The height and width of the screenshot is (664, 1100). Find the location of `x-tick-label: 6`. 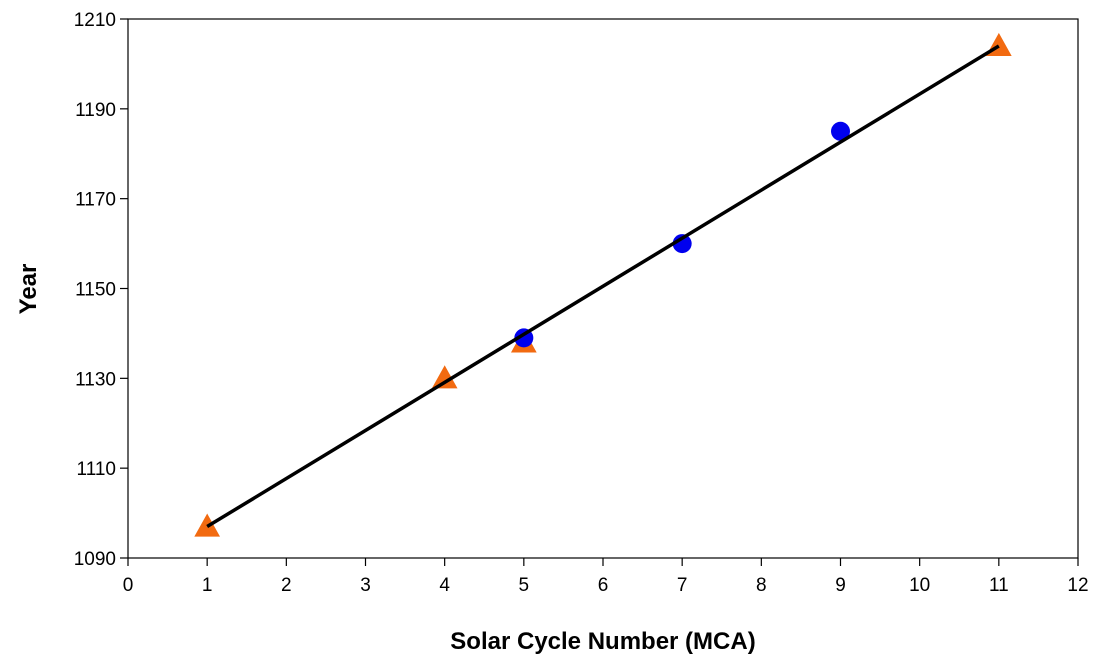

x-tick-label: 6 is located at coordinates (603, 585).